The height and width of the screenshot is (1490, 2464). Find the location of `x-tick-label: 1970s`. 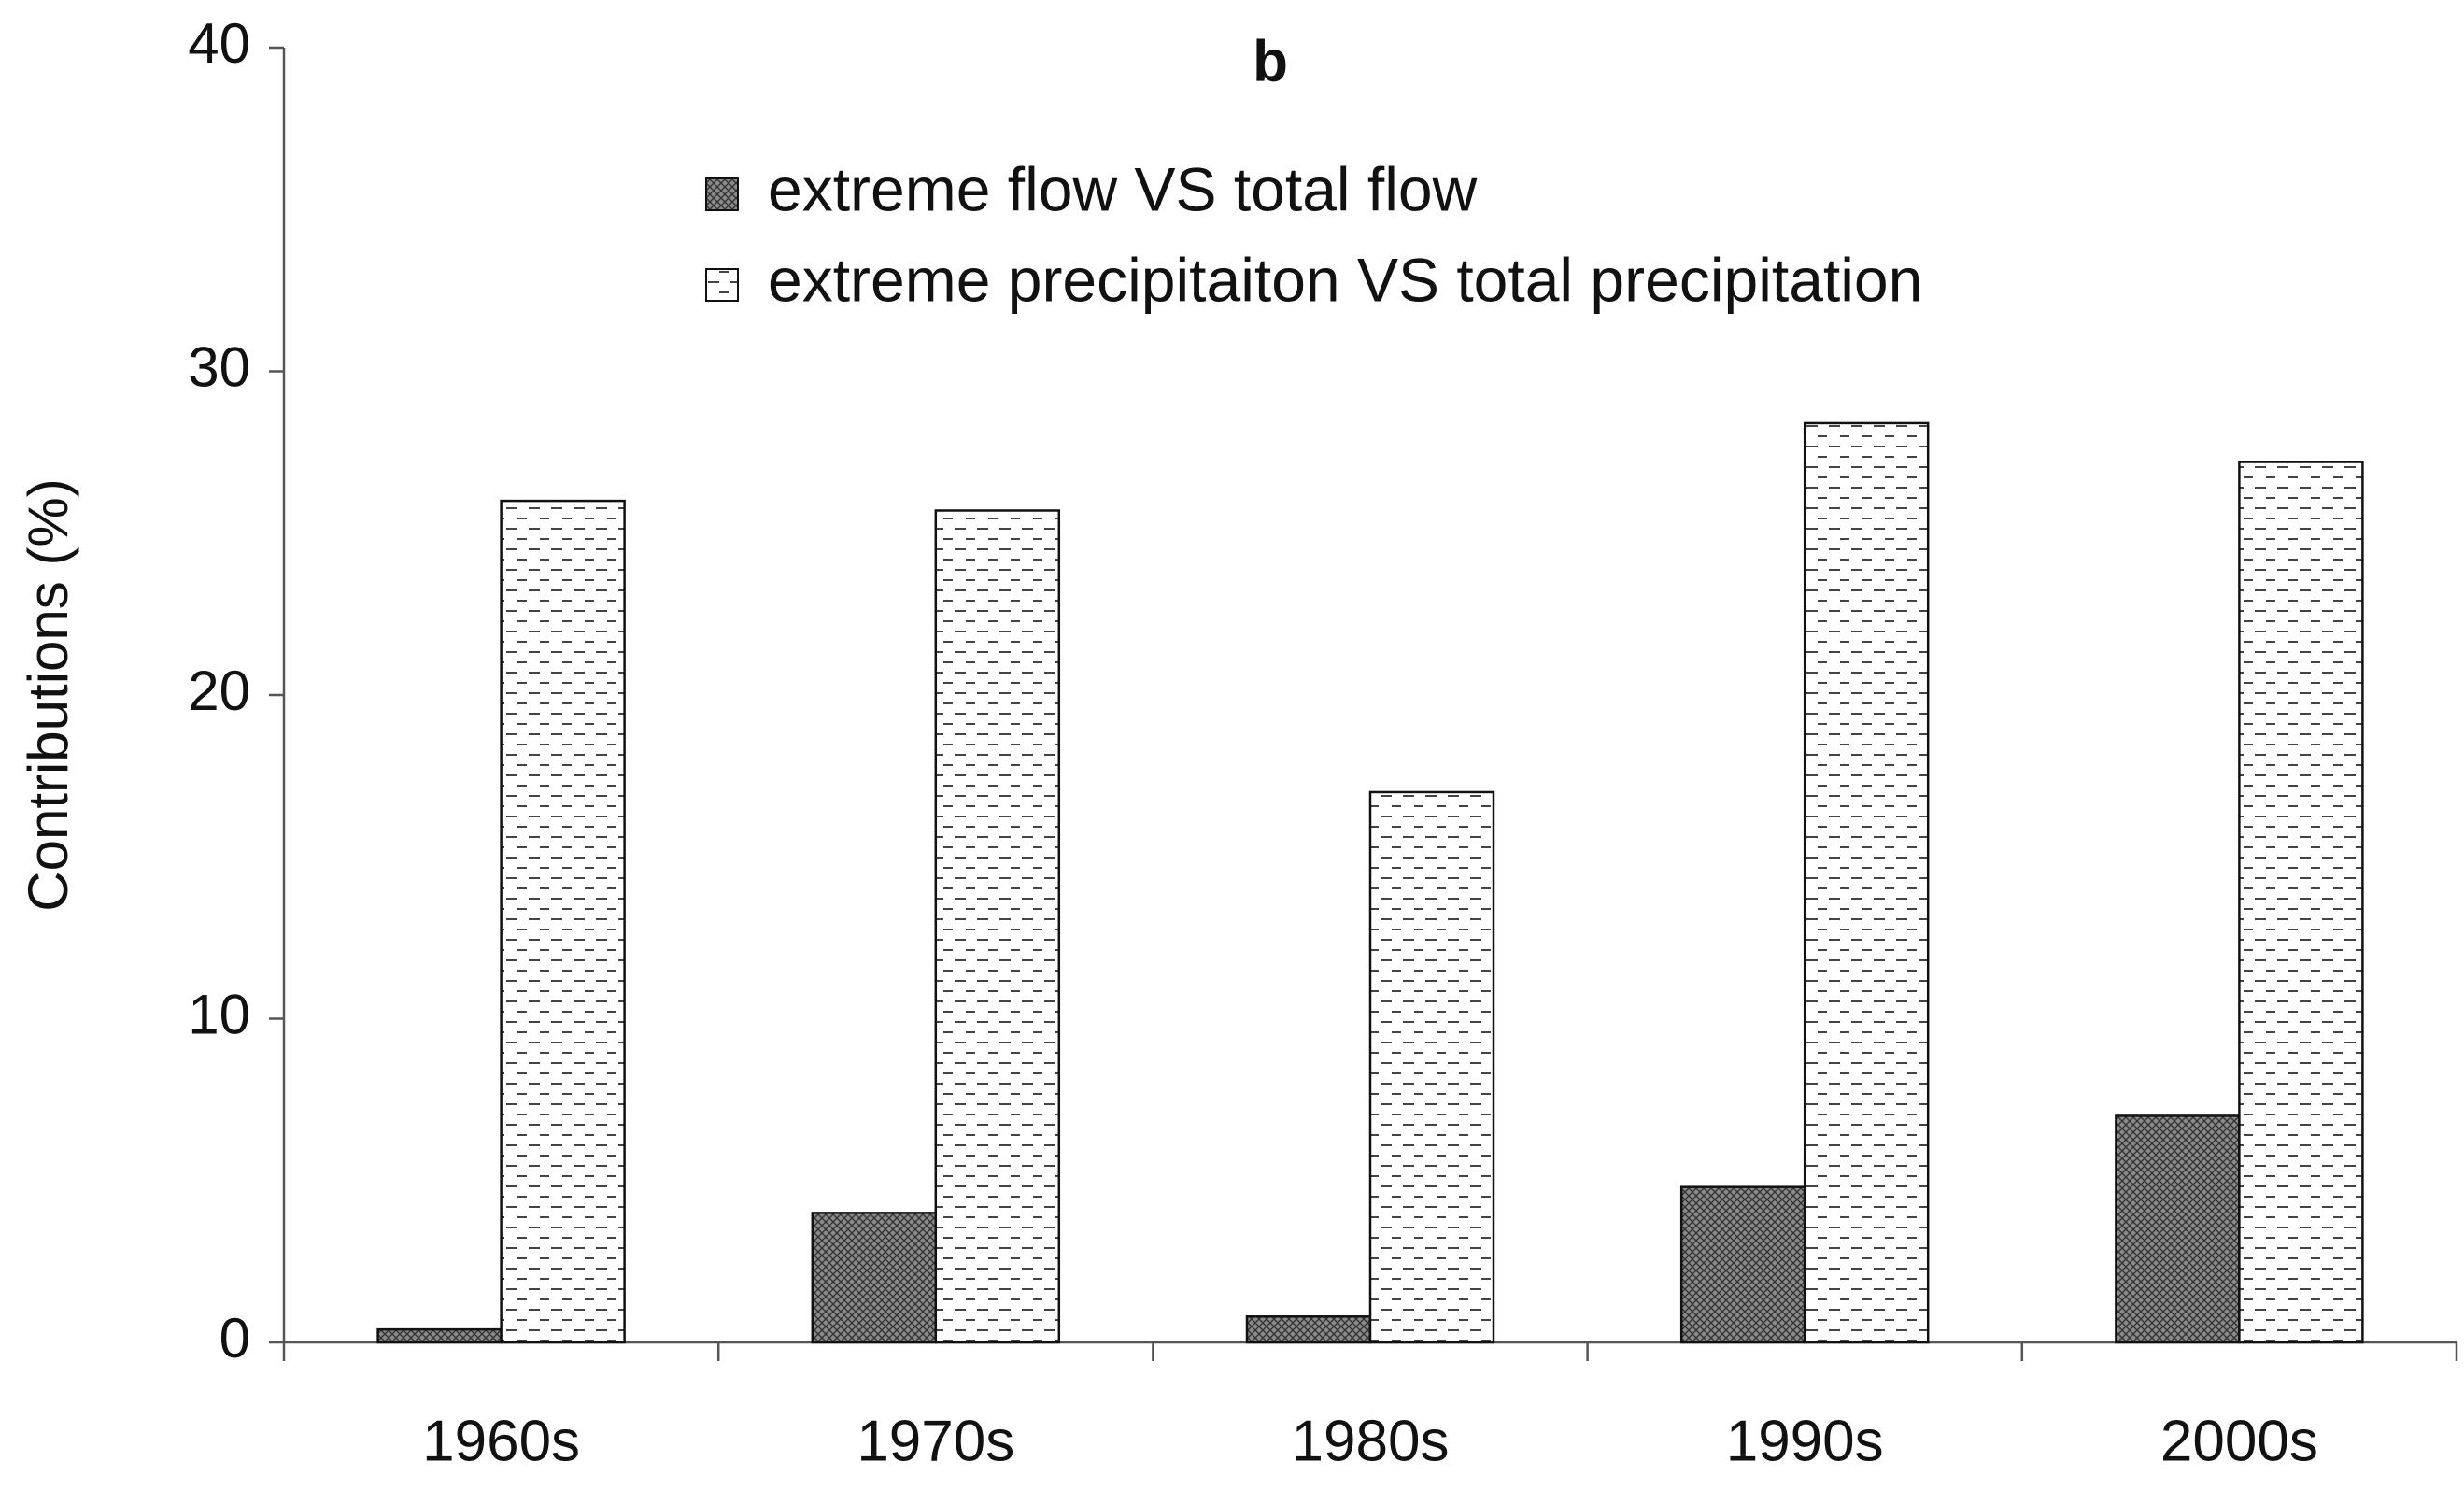

x-tick-label: 1970s is located at coordinates (935, 1441).